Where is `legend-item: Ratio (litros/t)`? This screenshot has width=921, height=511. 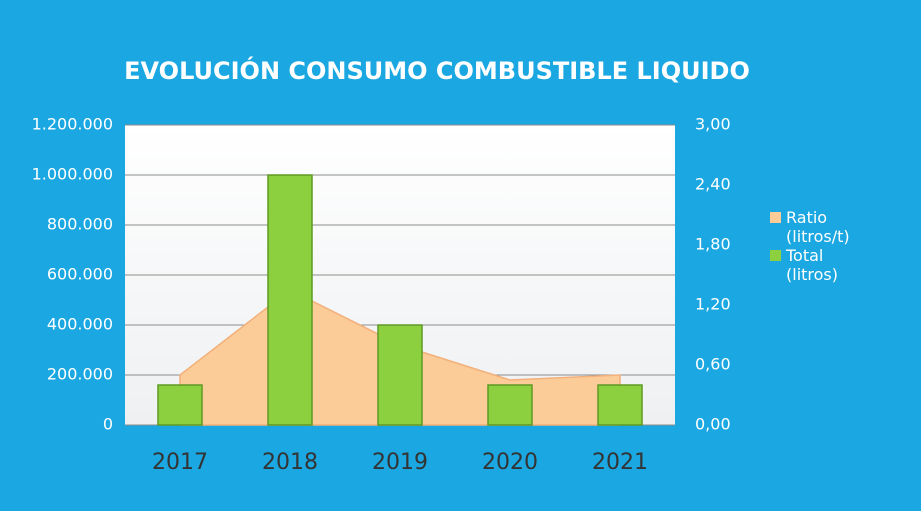 legend-item: Ratio (litros/t) is located at coordinates (824, 227).